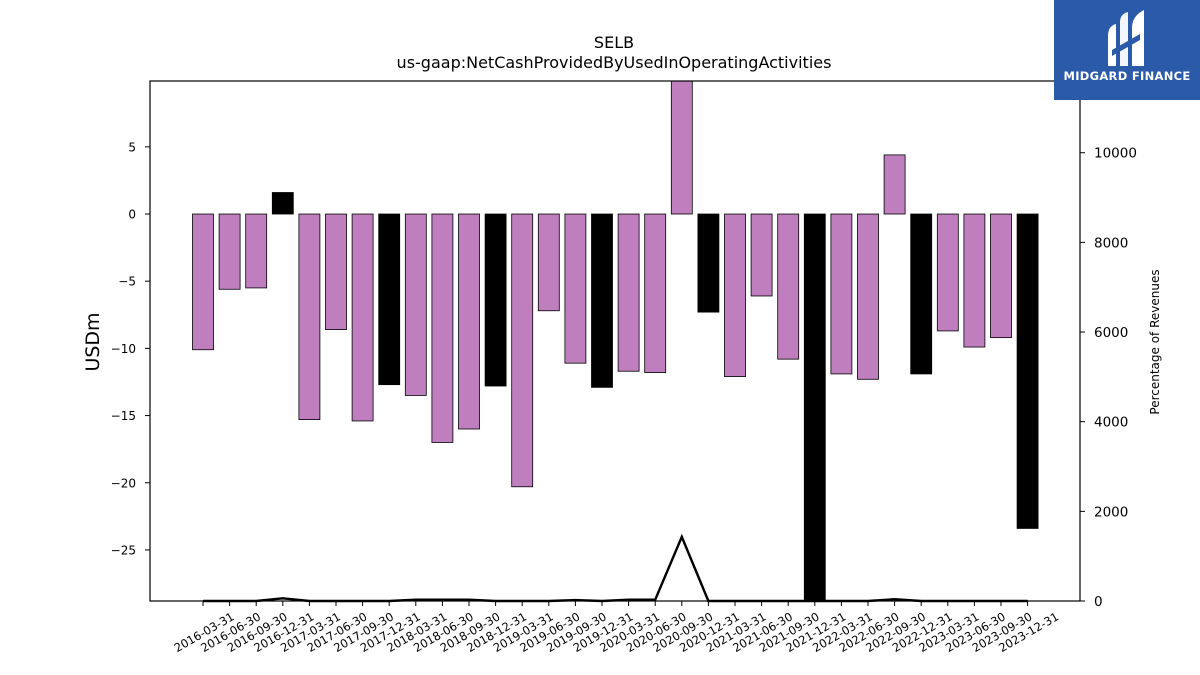 This screenshot has height=675, width=1200. What do you see at coordinates (132, 147) in the screenshot?
I see `y-tick-label: 5` at bounding box center [132, 147].